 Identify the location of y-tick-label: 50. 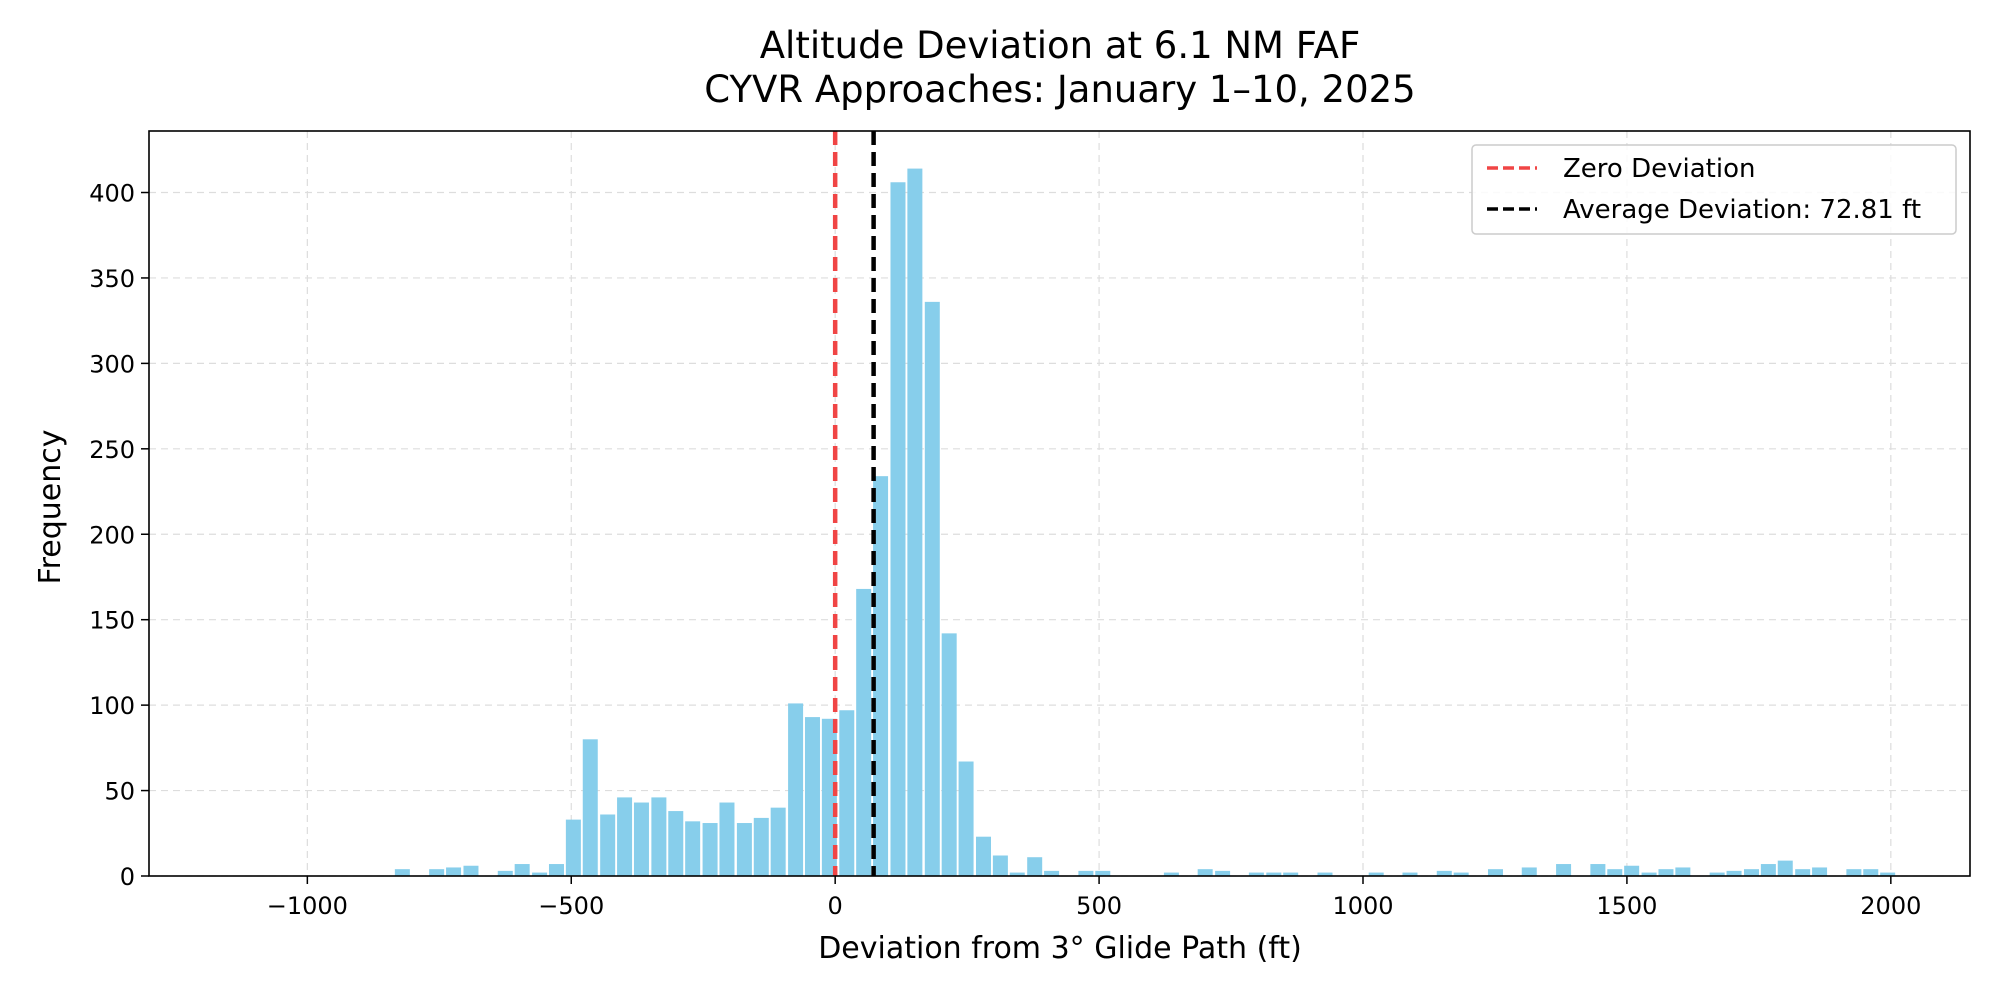
(119, 792).